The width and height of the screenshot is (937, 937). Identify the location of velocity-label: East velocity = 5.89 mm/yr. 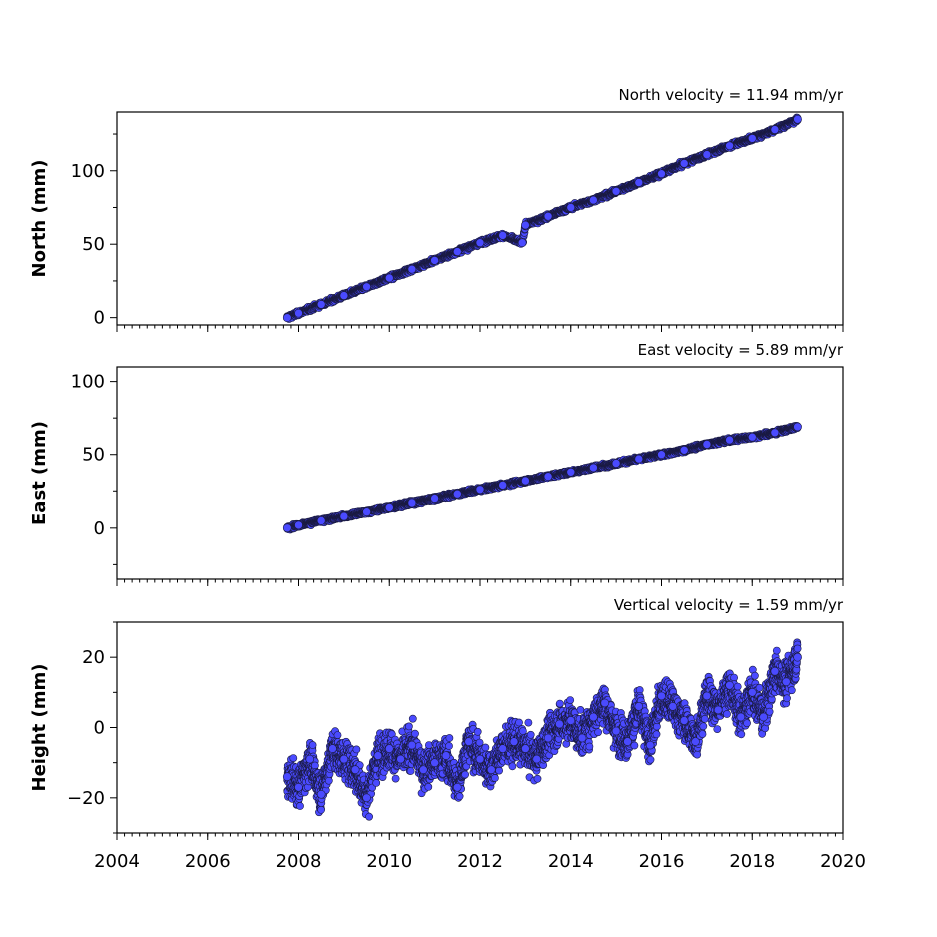
(741, 350).